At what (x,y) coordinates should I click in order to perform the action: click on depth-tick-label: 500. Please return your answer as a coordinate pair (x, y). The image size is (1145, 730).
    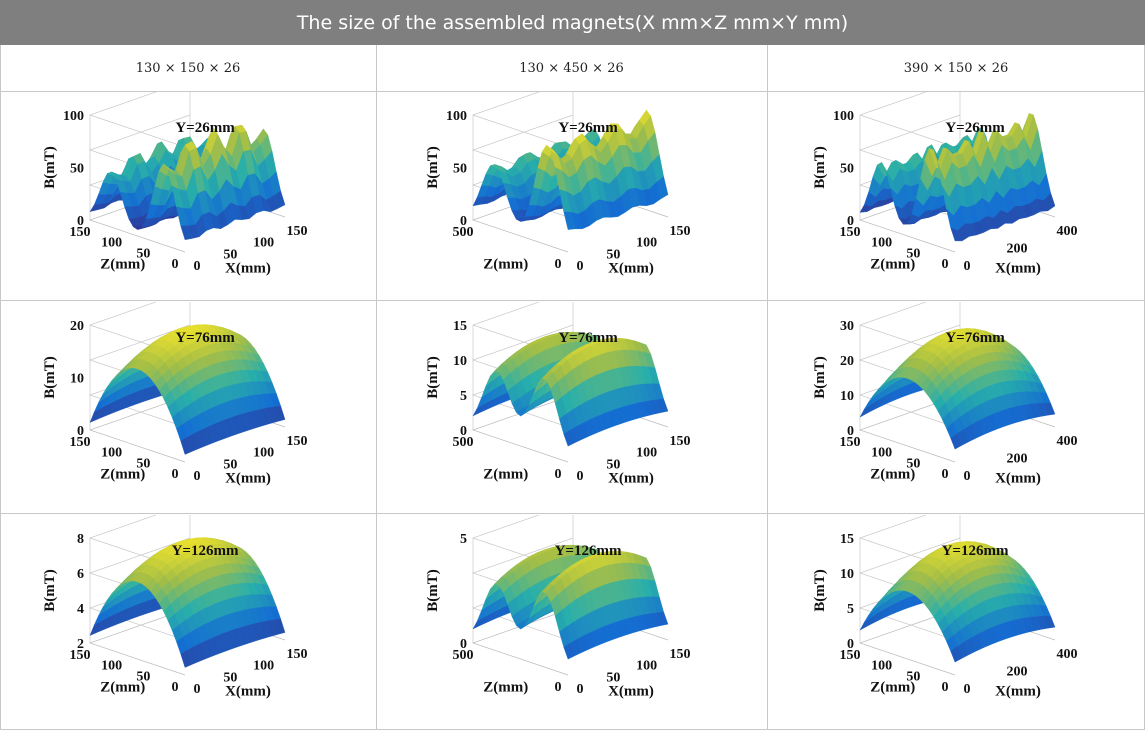
    Looking at the image, I should click on (463, 442).